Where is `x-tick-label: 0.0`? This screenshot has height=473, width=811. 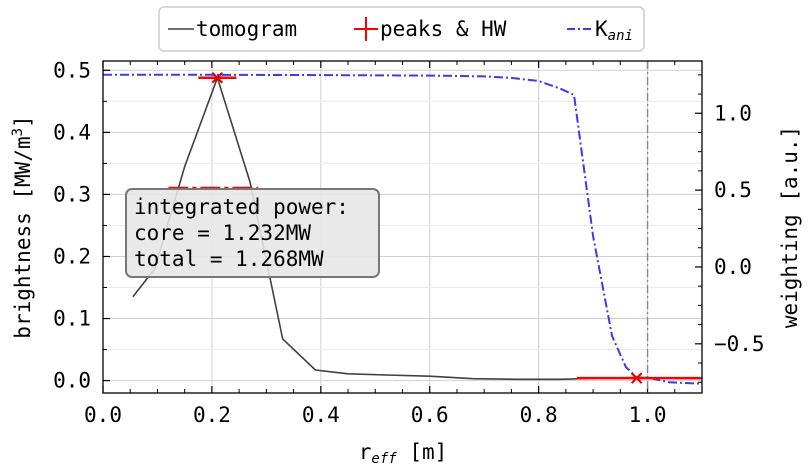 x-tick-label: 0.0 is located at coordinates (103, 415).